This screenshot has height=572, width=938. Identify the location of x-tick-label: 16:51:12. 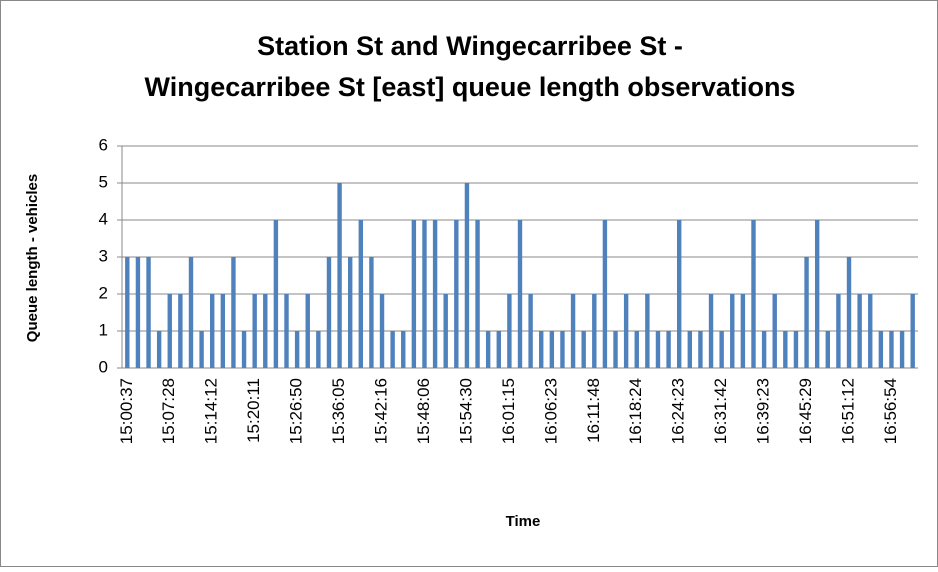
(847, 411).